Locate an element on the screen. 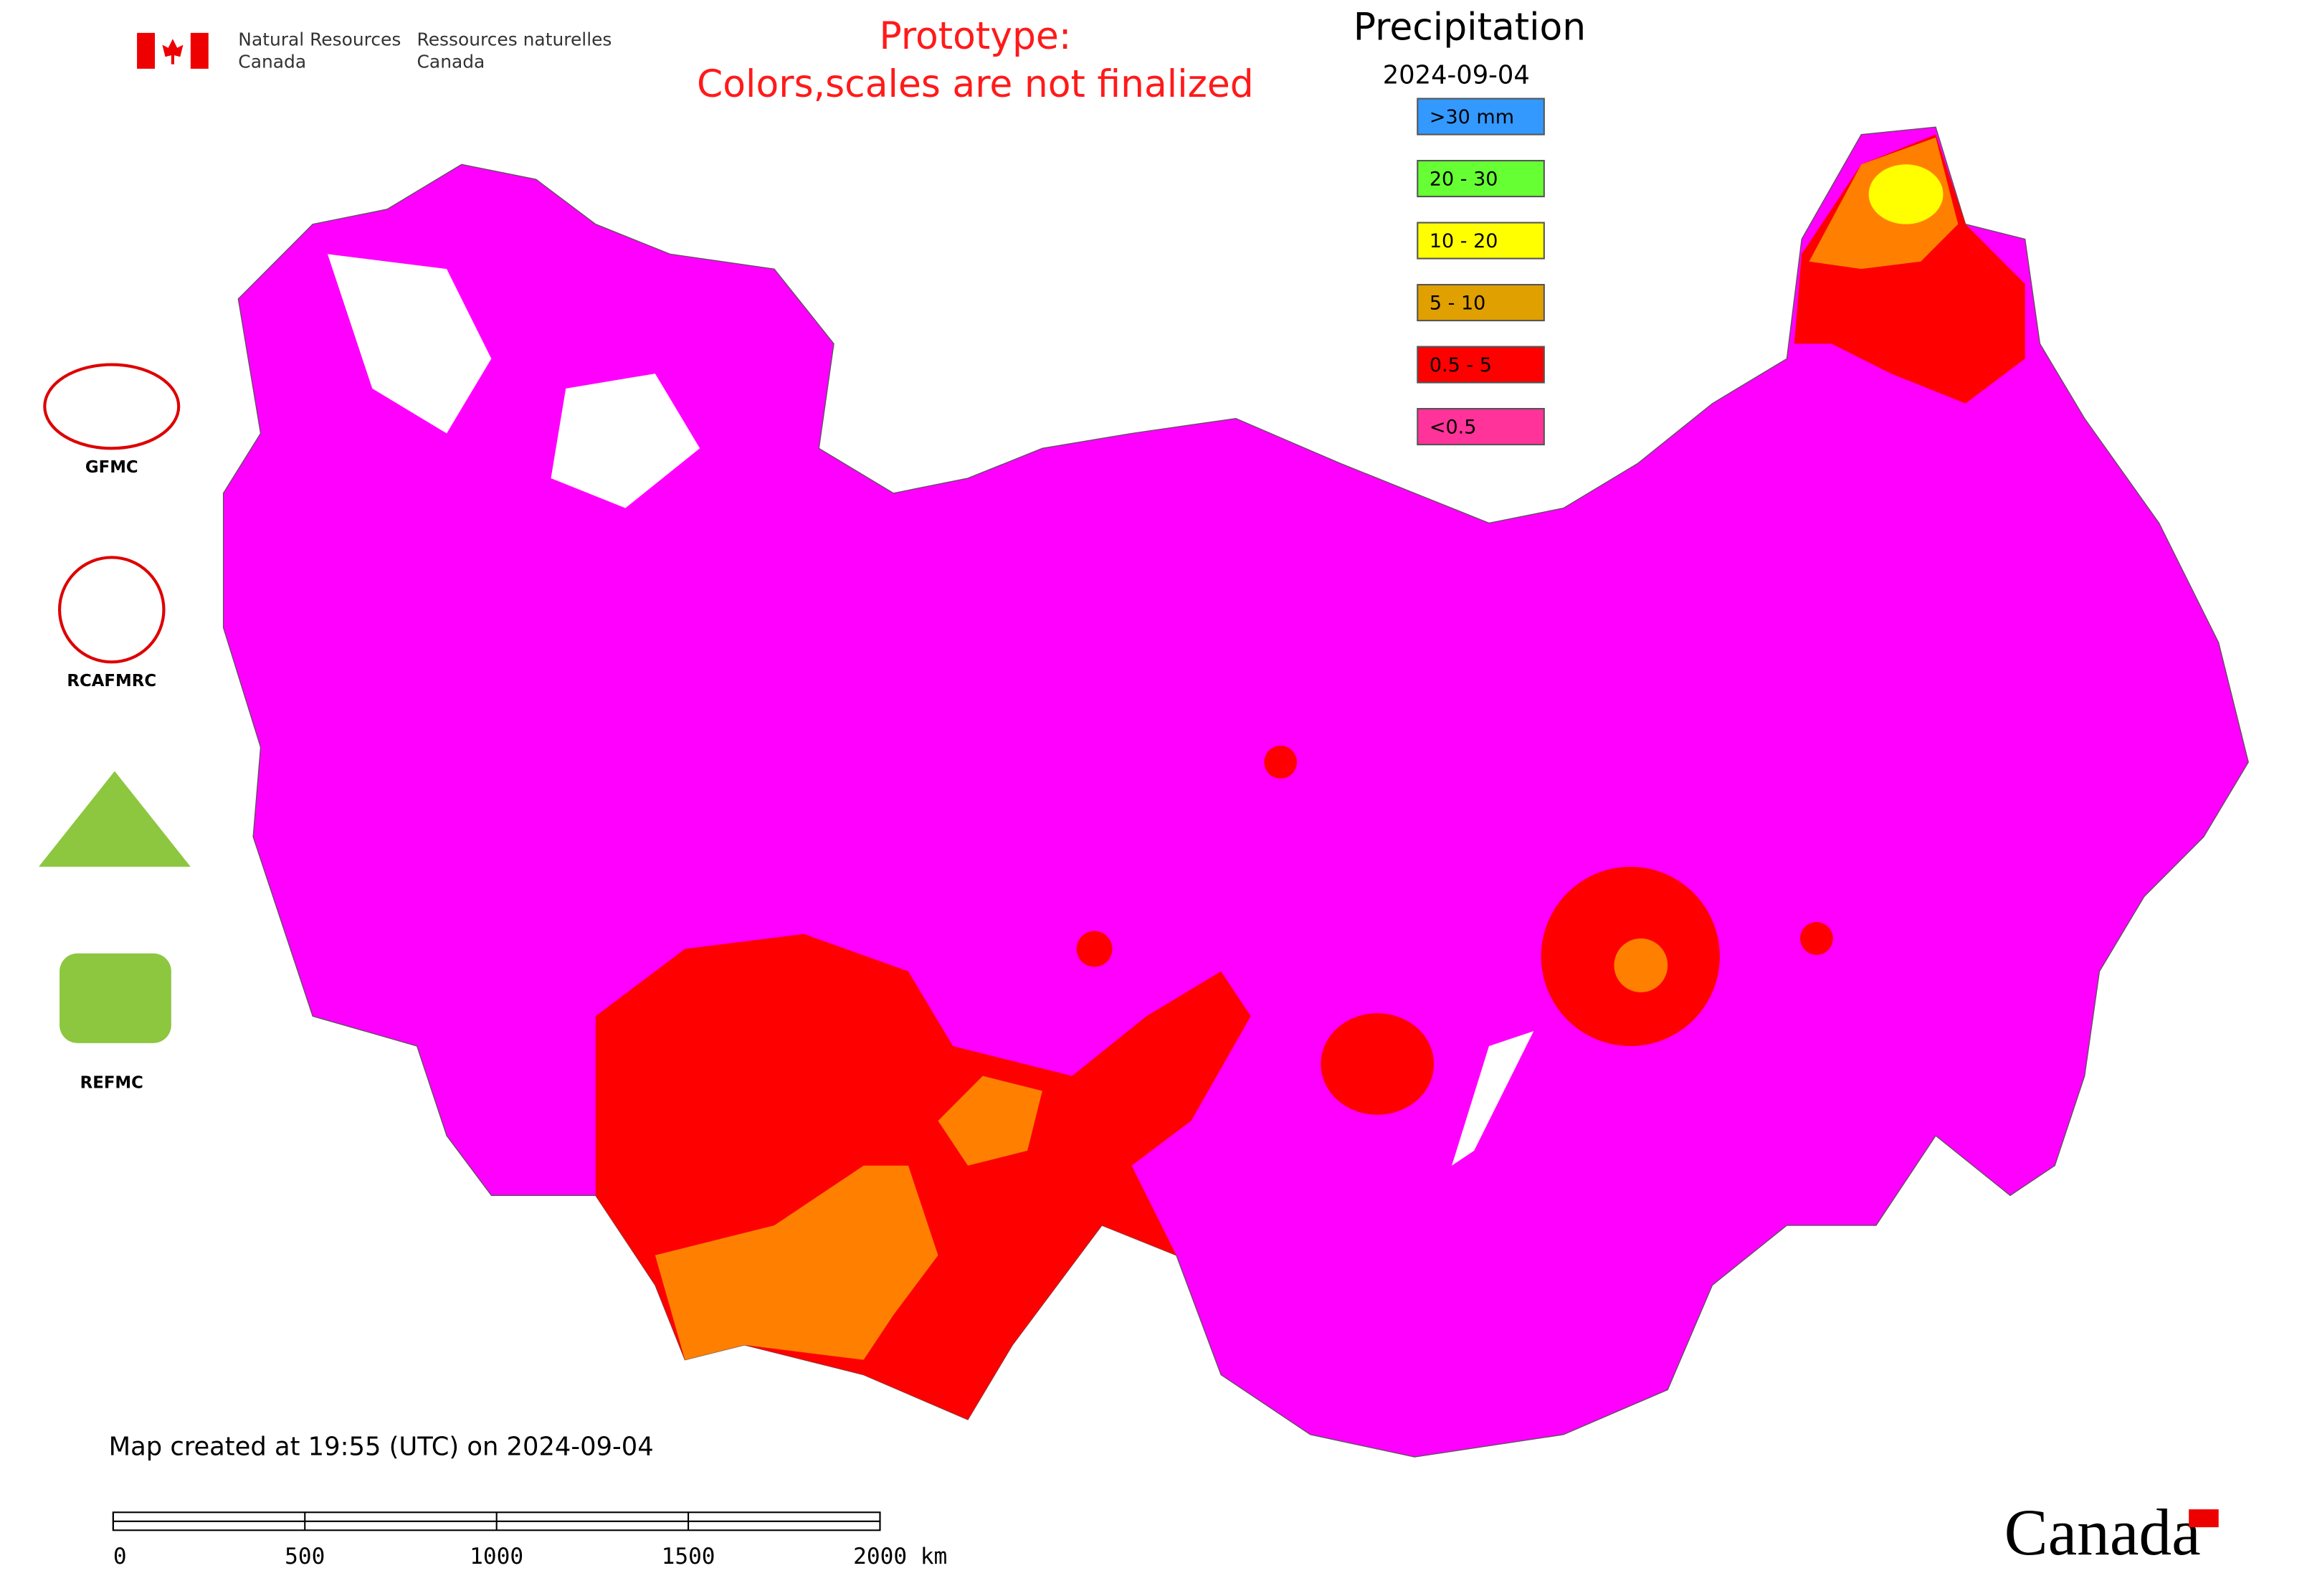 The height and width of the screenshot is (1596, 2302). notice: Prototype: is located at coordinates (975, 36).